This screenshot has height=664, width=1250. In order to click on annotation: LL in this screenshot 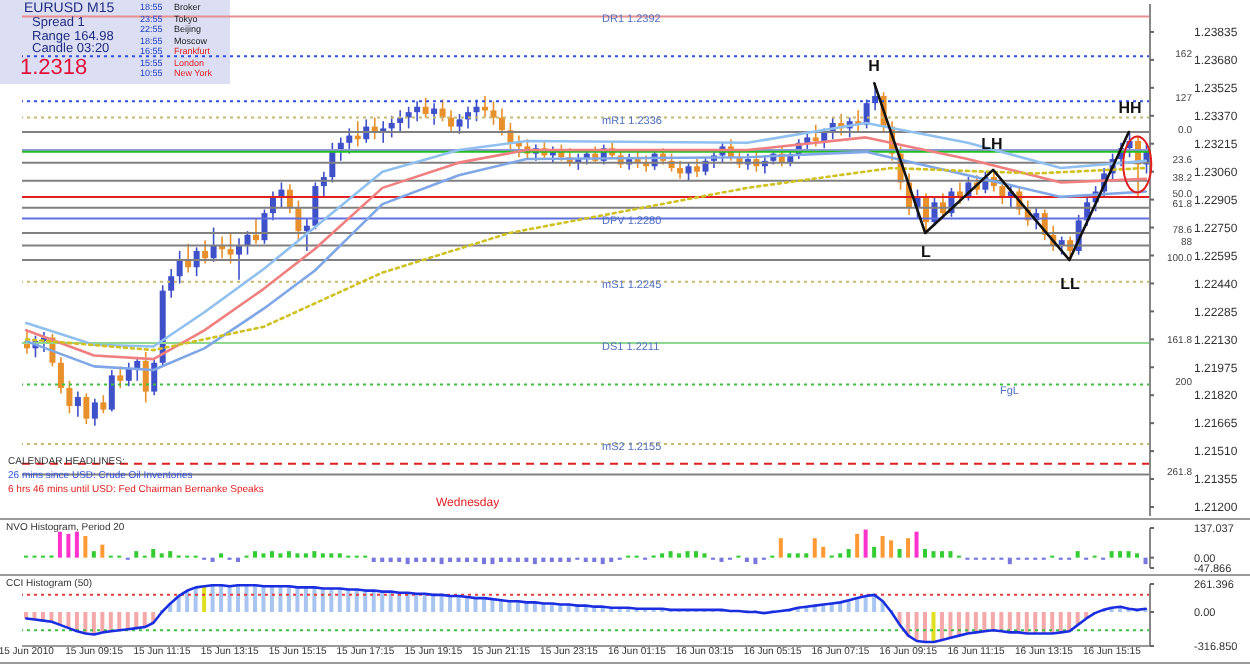, I will do `click(1070, 285)`.